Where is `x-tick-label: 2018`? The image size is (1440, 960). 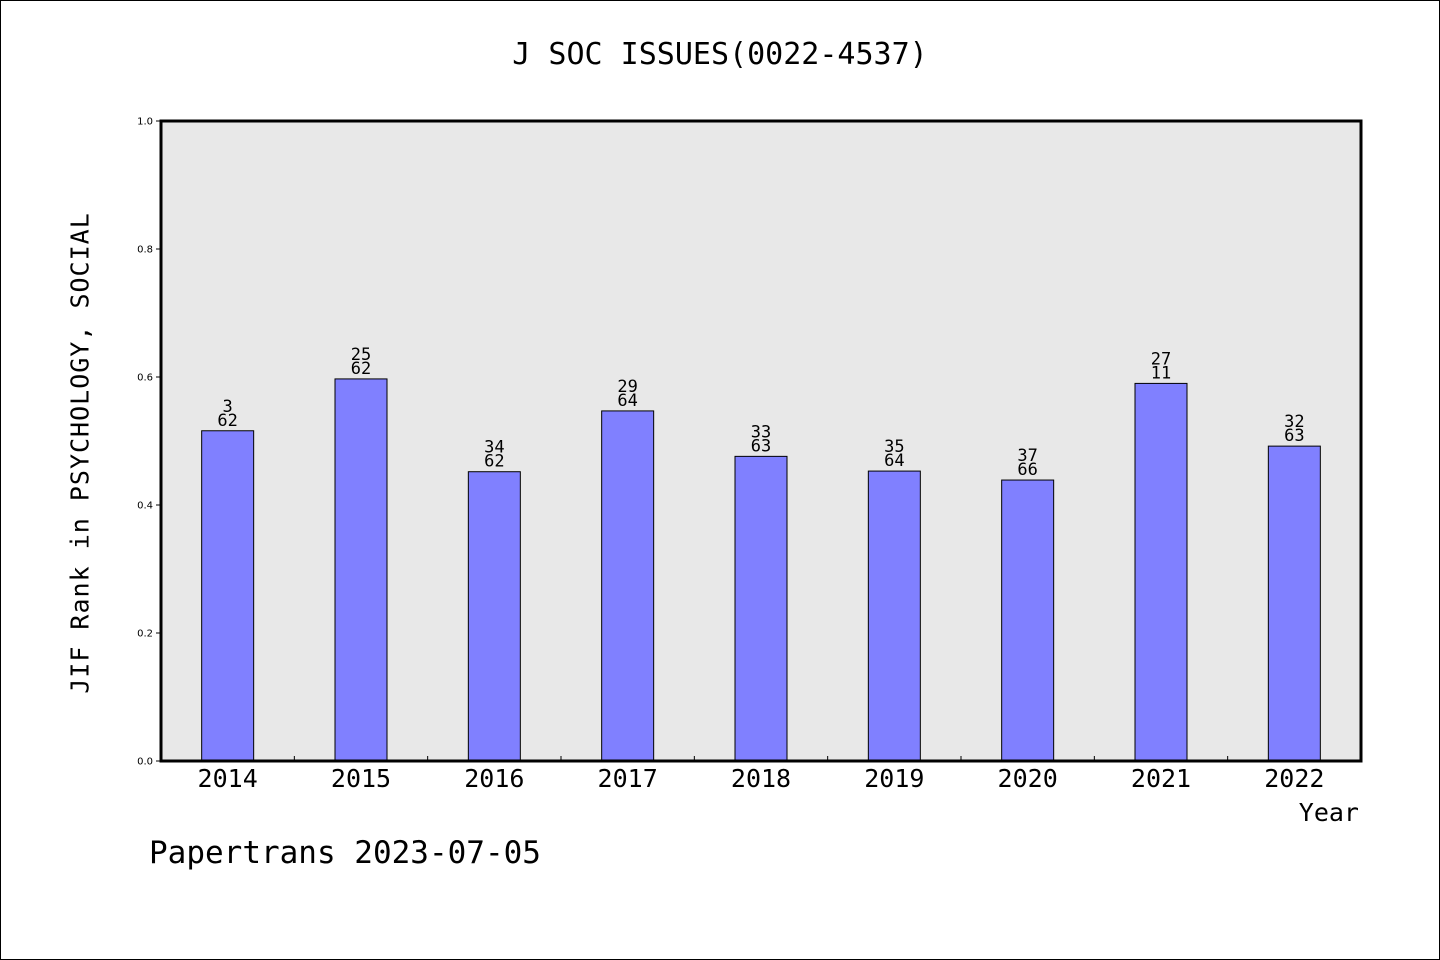
x-tick-label: 2018 is located at coordinates (761, 778).